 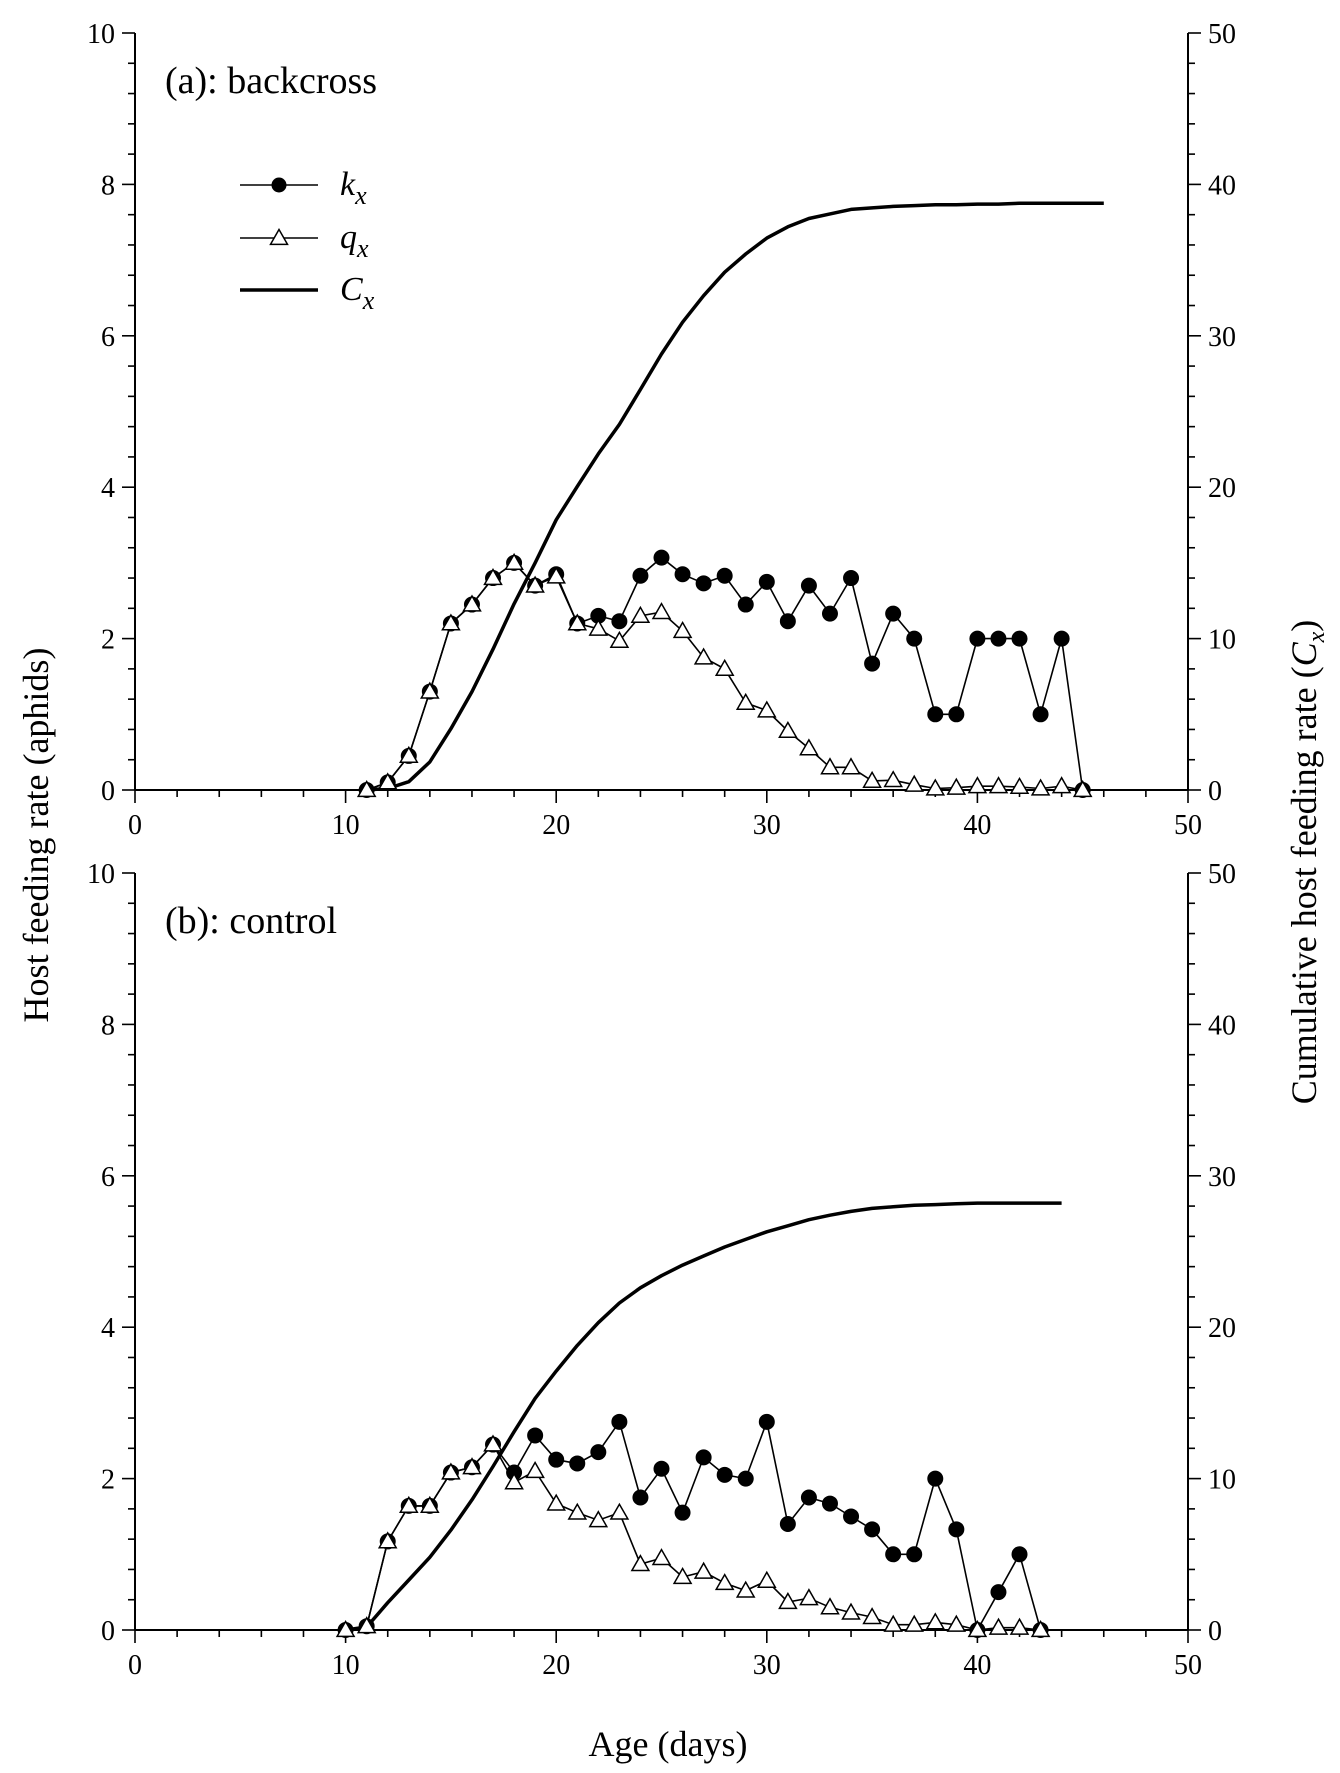 What do you see at coordinates (354, 241) in the screenshot?
I see `legend-label: qx` at bounding box center [354, 241].